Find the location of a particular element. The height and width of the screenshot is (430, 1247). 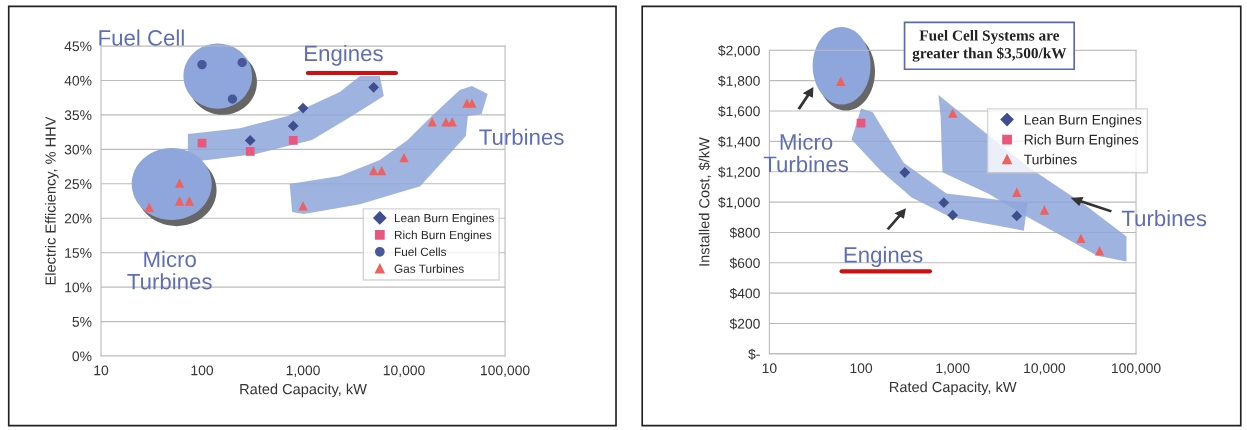

y-tick-label: 25% is located at coordinates (78, 184).